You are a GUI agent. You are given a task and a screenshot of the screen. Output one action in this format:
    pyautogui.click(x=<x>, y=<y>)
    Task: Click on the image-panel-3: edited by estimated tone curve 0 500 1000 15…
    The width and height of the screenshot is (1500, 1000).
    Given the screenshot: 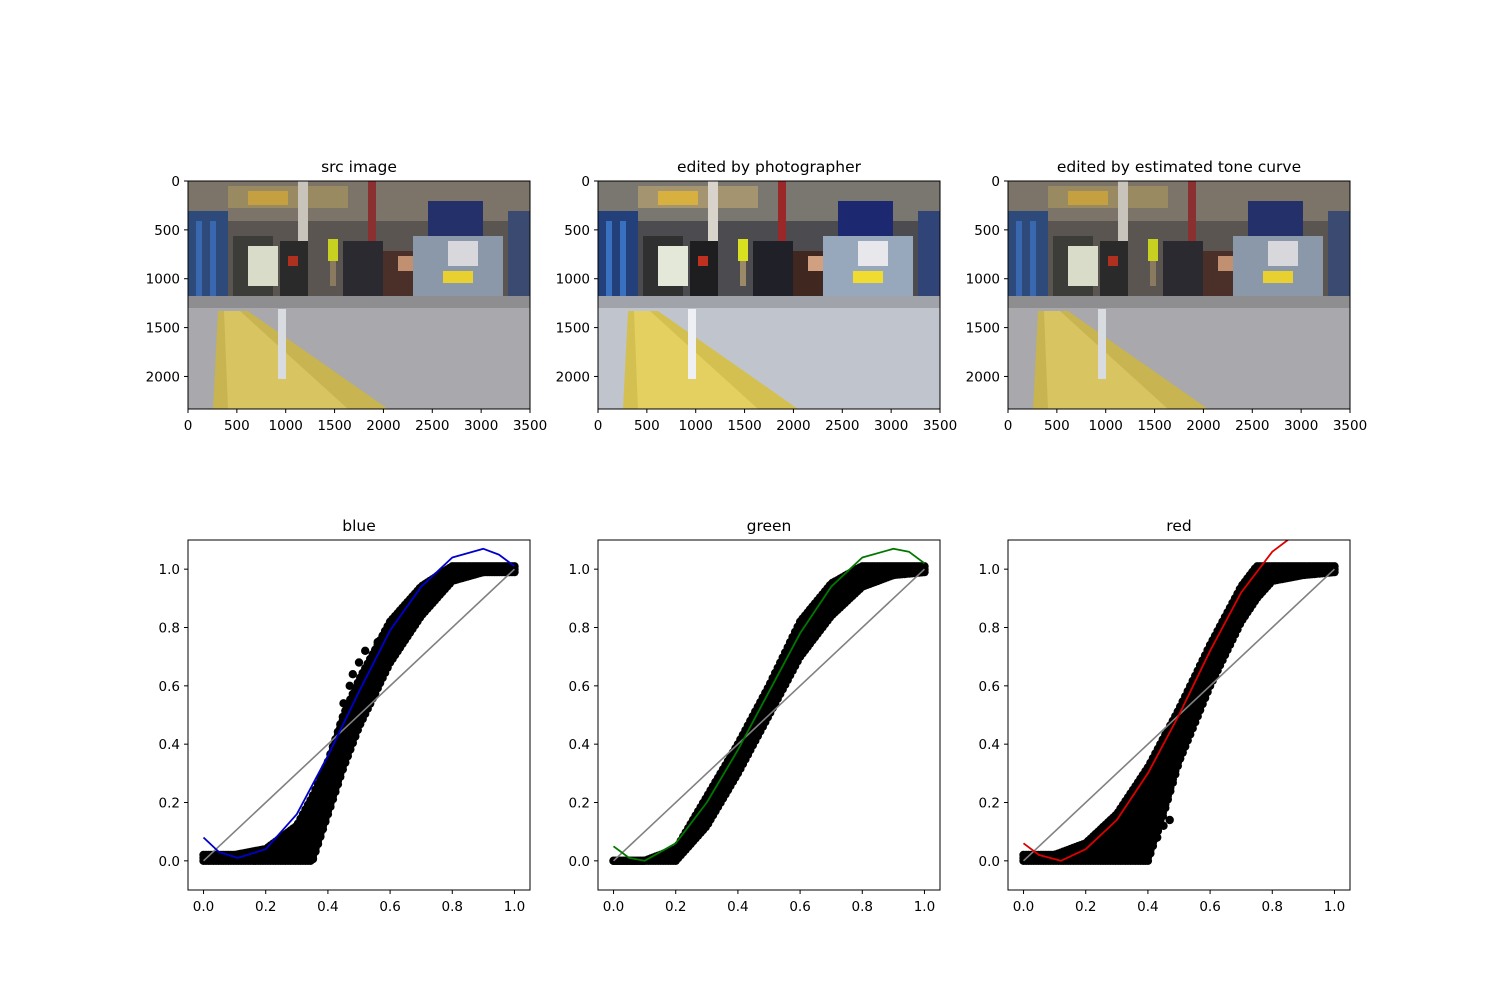 What is the action you would take?
    pyautogui.click(x=1167, y=296)
    